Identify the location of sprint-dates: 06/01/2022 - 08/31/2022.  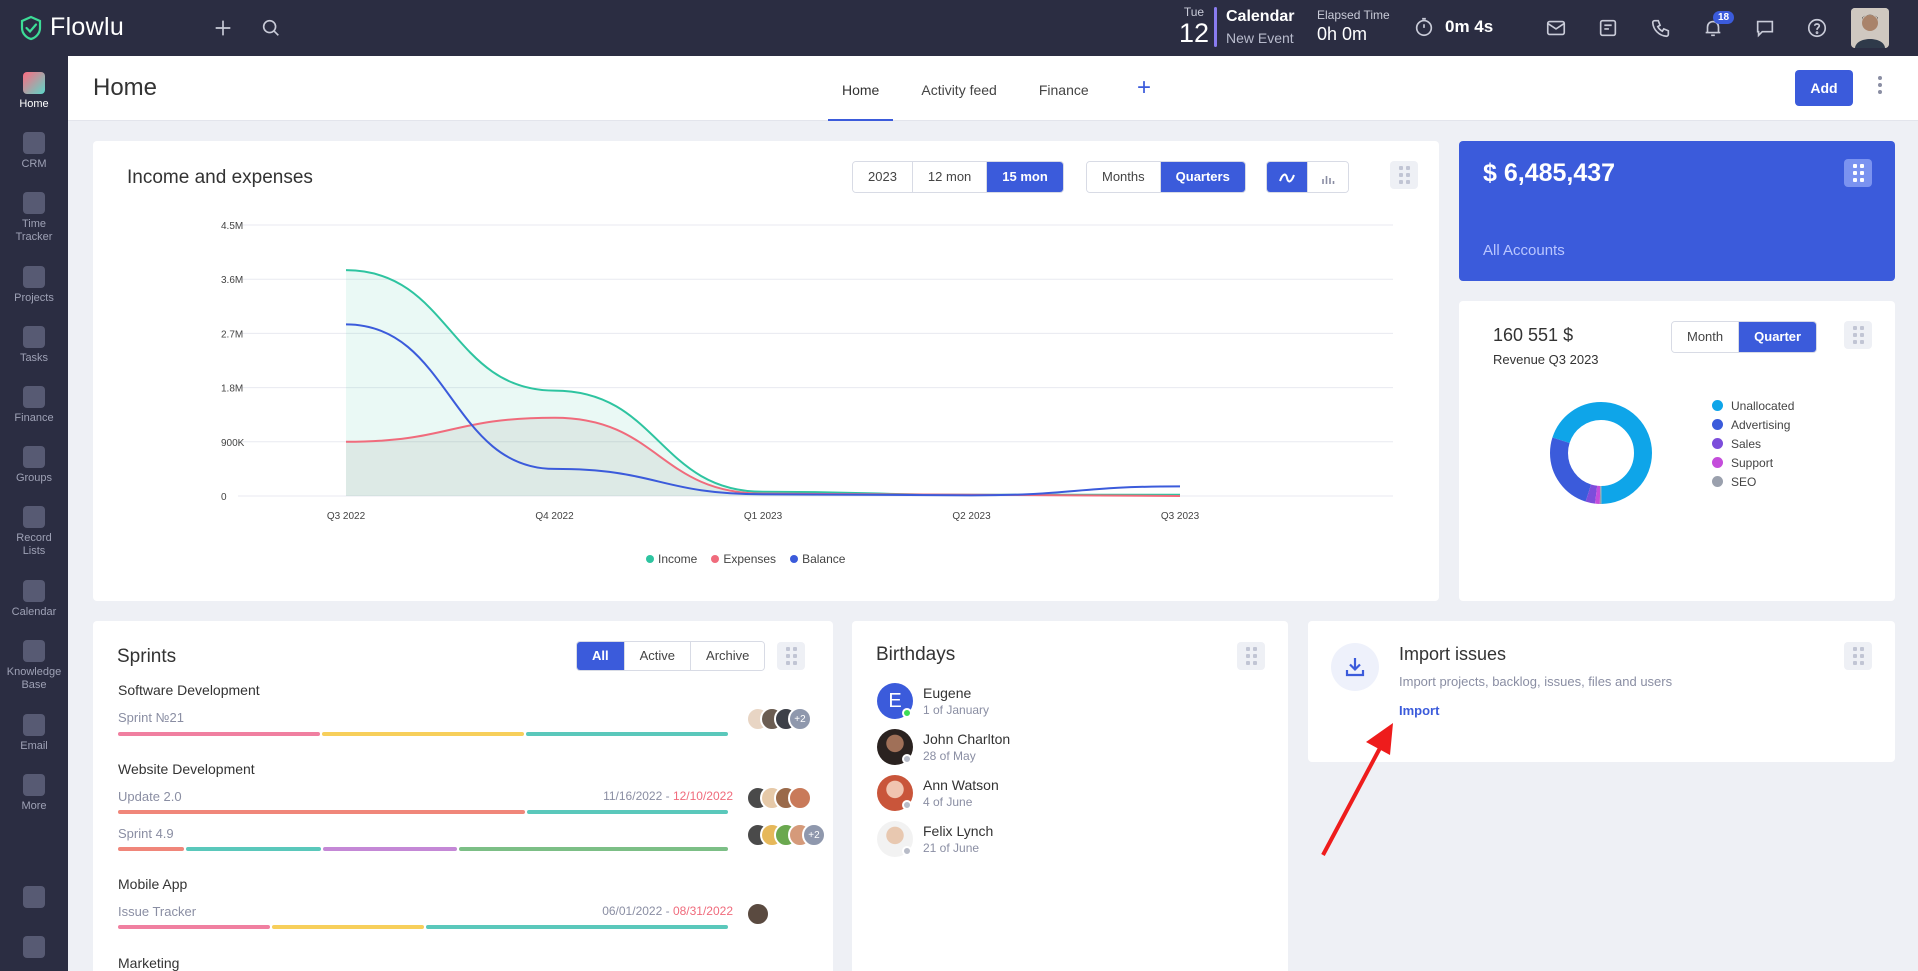
(667, 911).